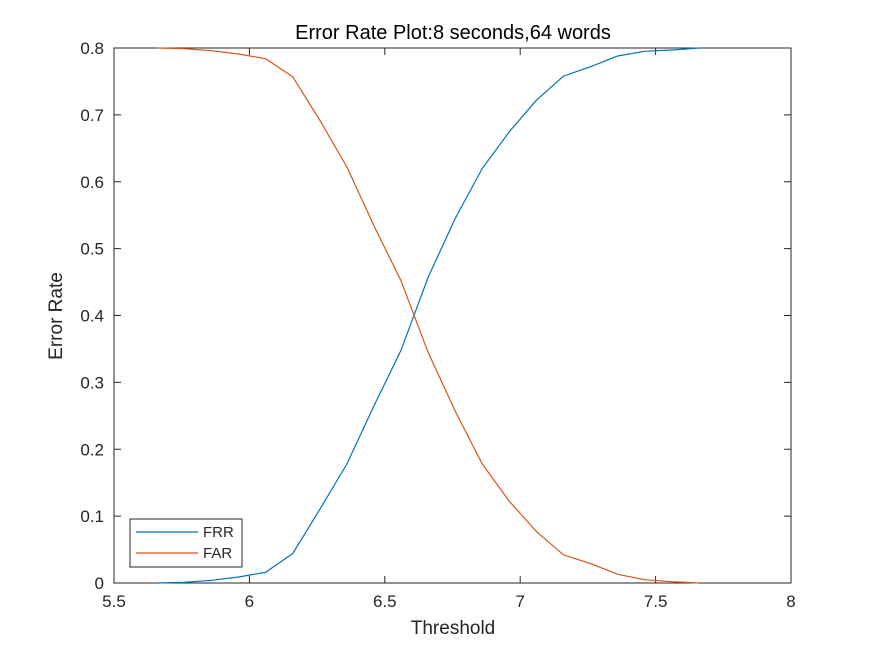  I want to click on x-tick-label: 6.5, so click(385, 601).